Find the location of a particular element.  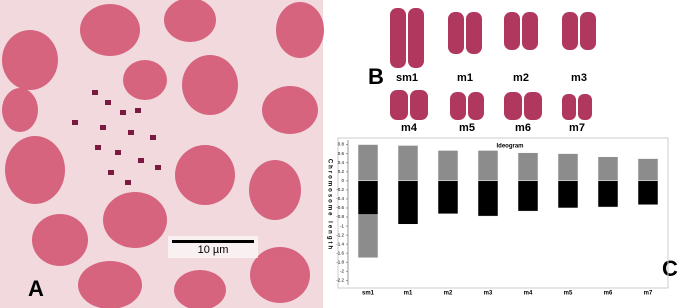

karyotype-label: sm1 is located at coordinates (407, 78).